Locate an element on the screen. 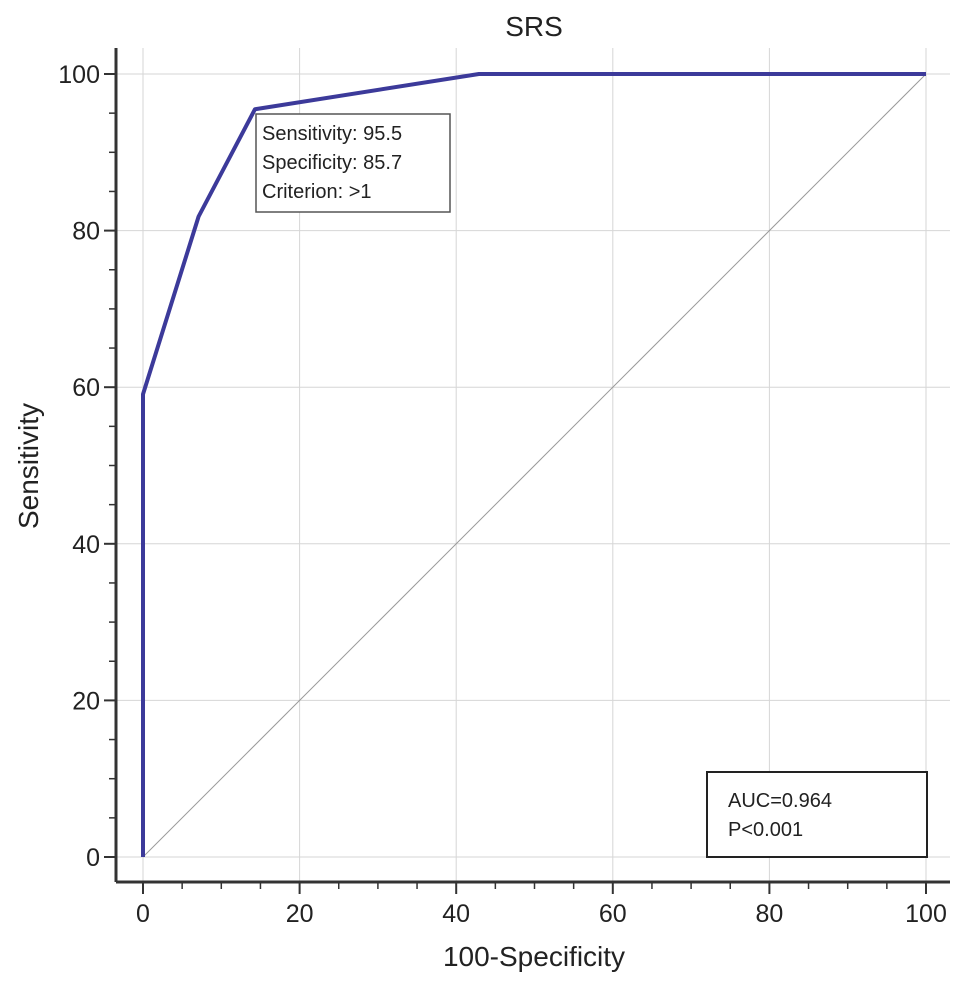  y-tick-label: 0 is located at coordinates (93, 858).